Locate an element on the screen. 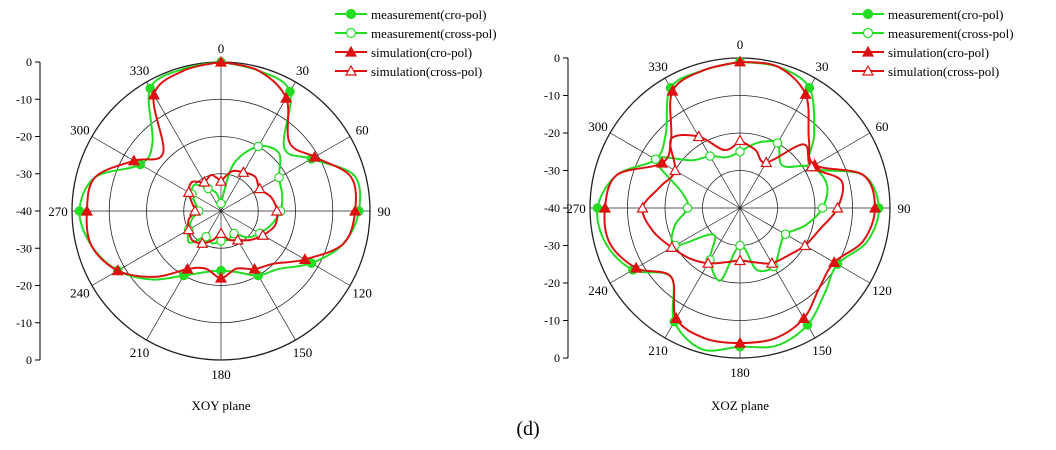 Image resolution: width=1056 pixels, height=450 pixels. legend-item: simulation(cro-pol) is located at coordinates (920, 52).